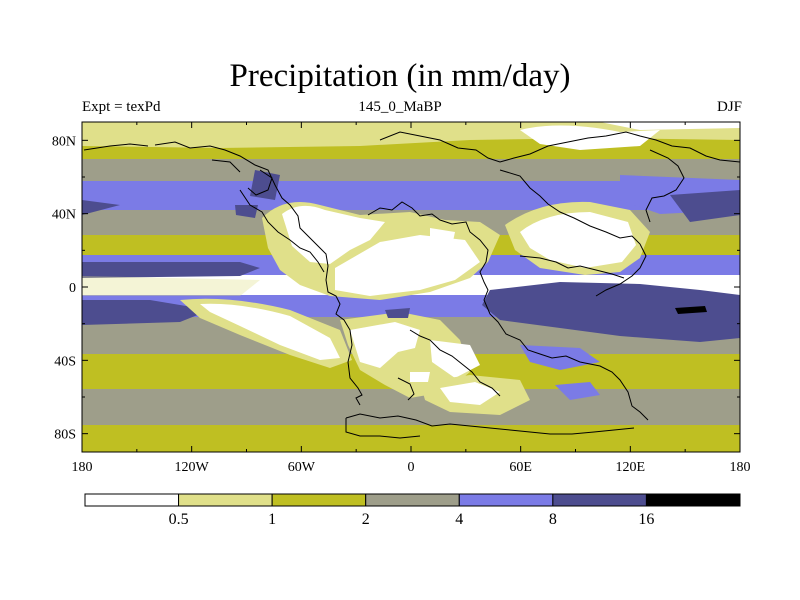 The height and width of the screenshot is (600, 800). Describe the element at coordinates (65, 435) in the screenshot. I see `y-tick-label: 80S` at that location.